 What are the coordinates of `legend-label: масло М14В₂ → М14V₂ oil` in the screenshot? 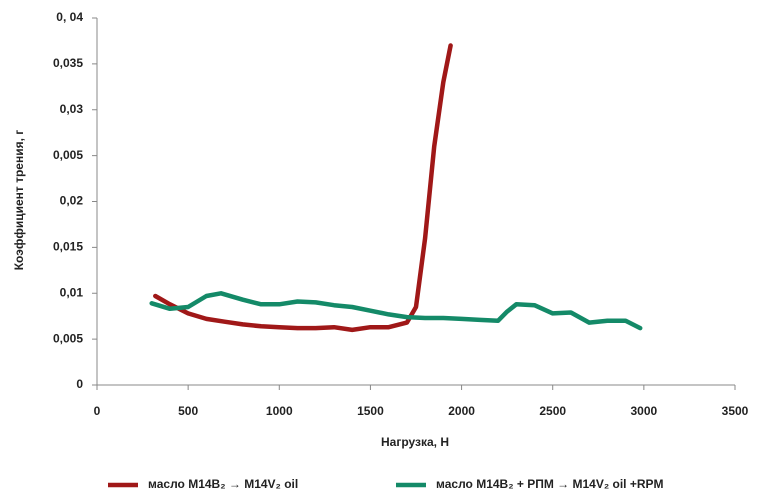 It's located at (223, 484).